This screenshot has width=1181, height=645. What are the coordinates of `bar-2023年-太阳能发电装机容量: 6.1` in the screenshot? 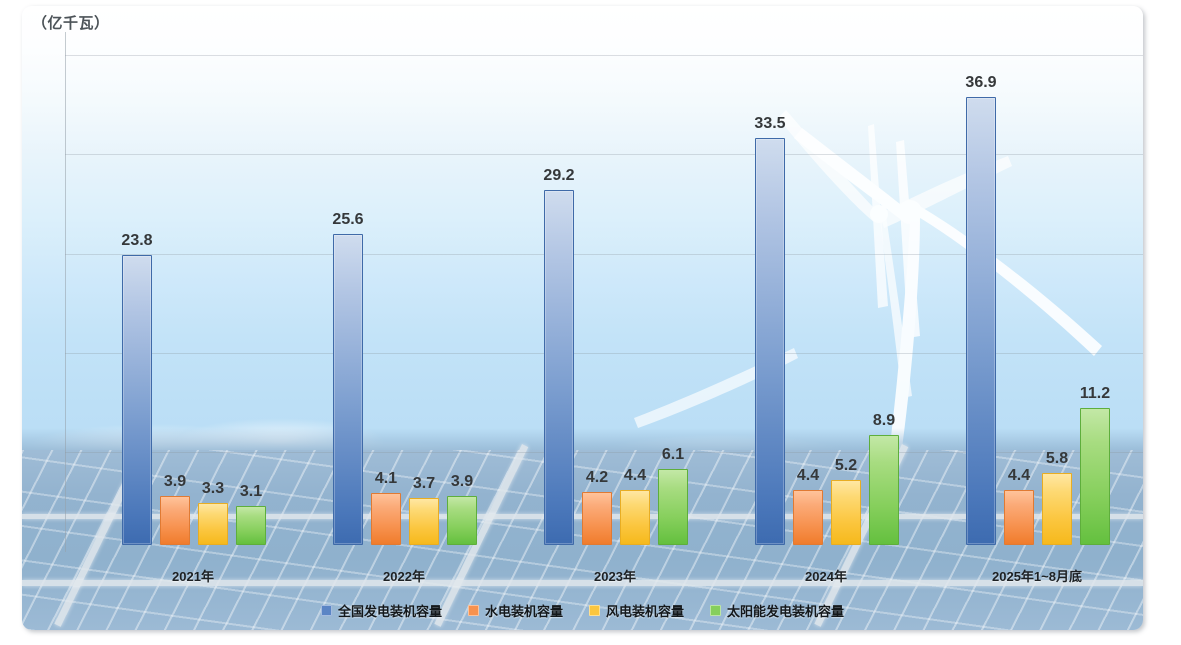 It's located at (673, 495).